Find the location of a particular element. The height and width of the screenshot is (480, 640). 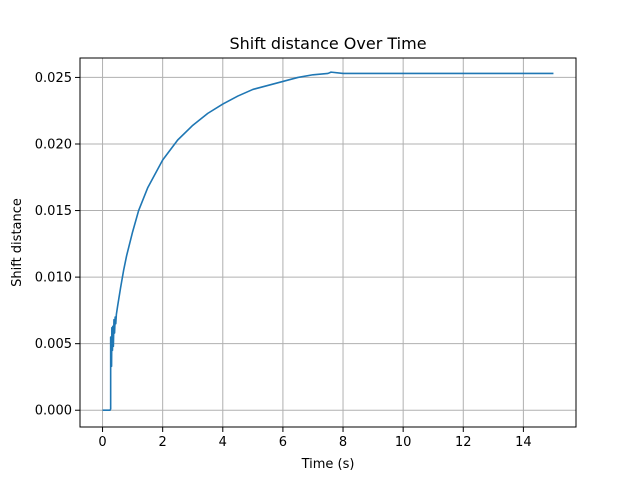

y-tick-label: 0.020 is located at coordinates (53, 144).